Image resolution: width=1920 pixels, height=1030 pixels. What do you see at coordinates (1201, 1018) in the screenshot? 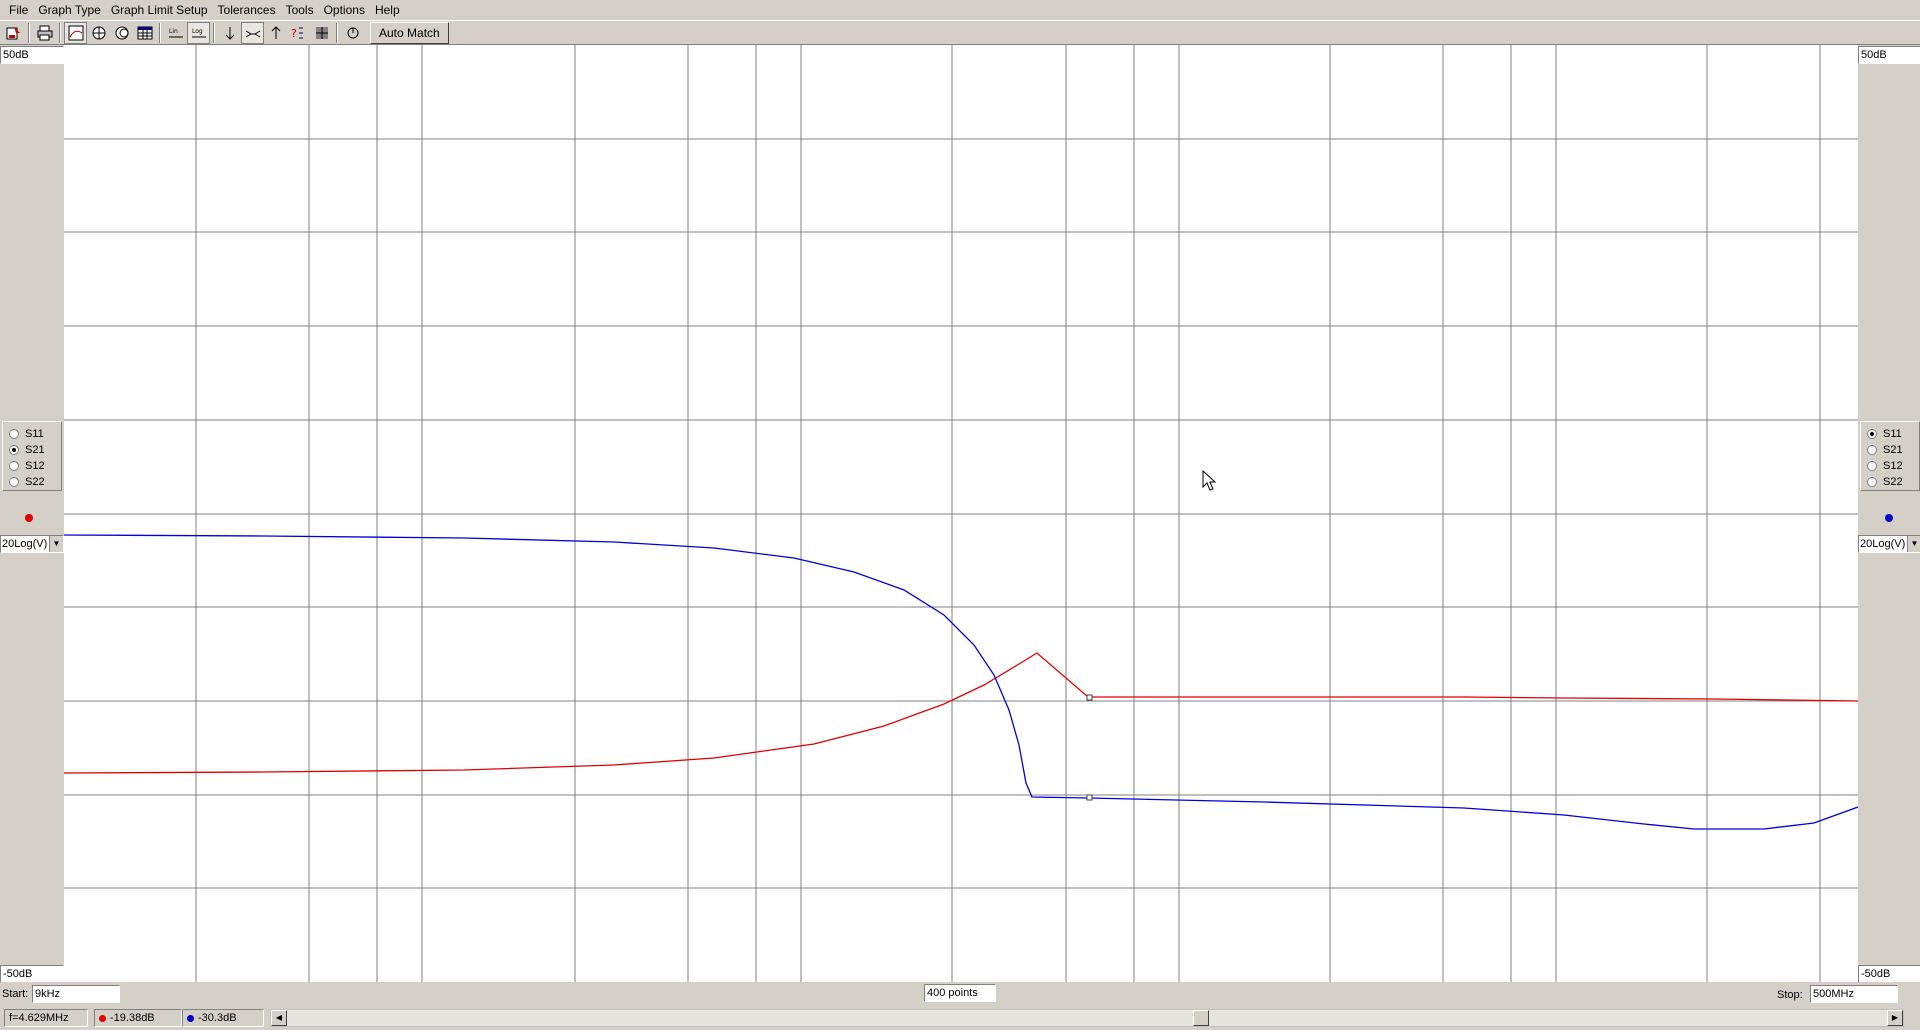
I see `scrollbar-thumb` at bounding box center [1201, 1018].